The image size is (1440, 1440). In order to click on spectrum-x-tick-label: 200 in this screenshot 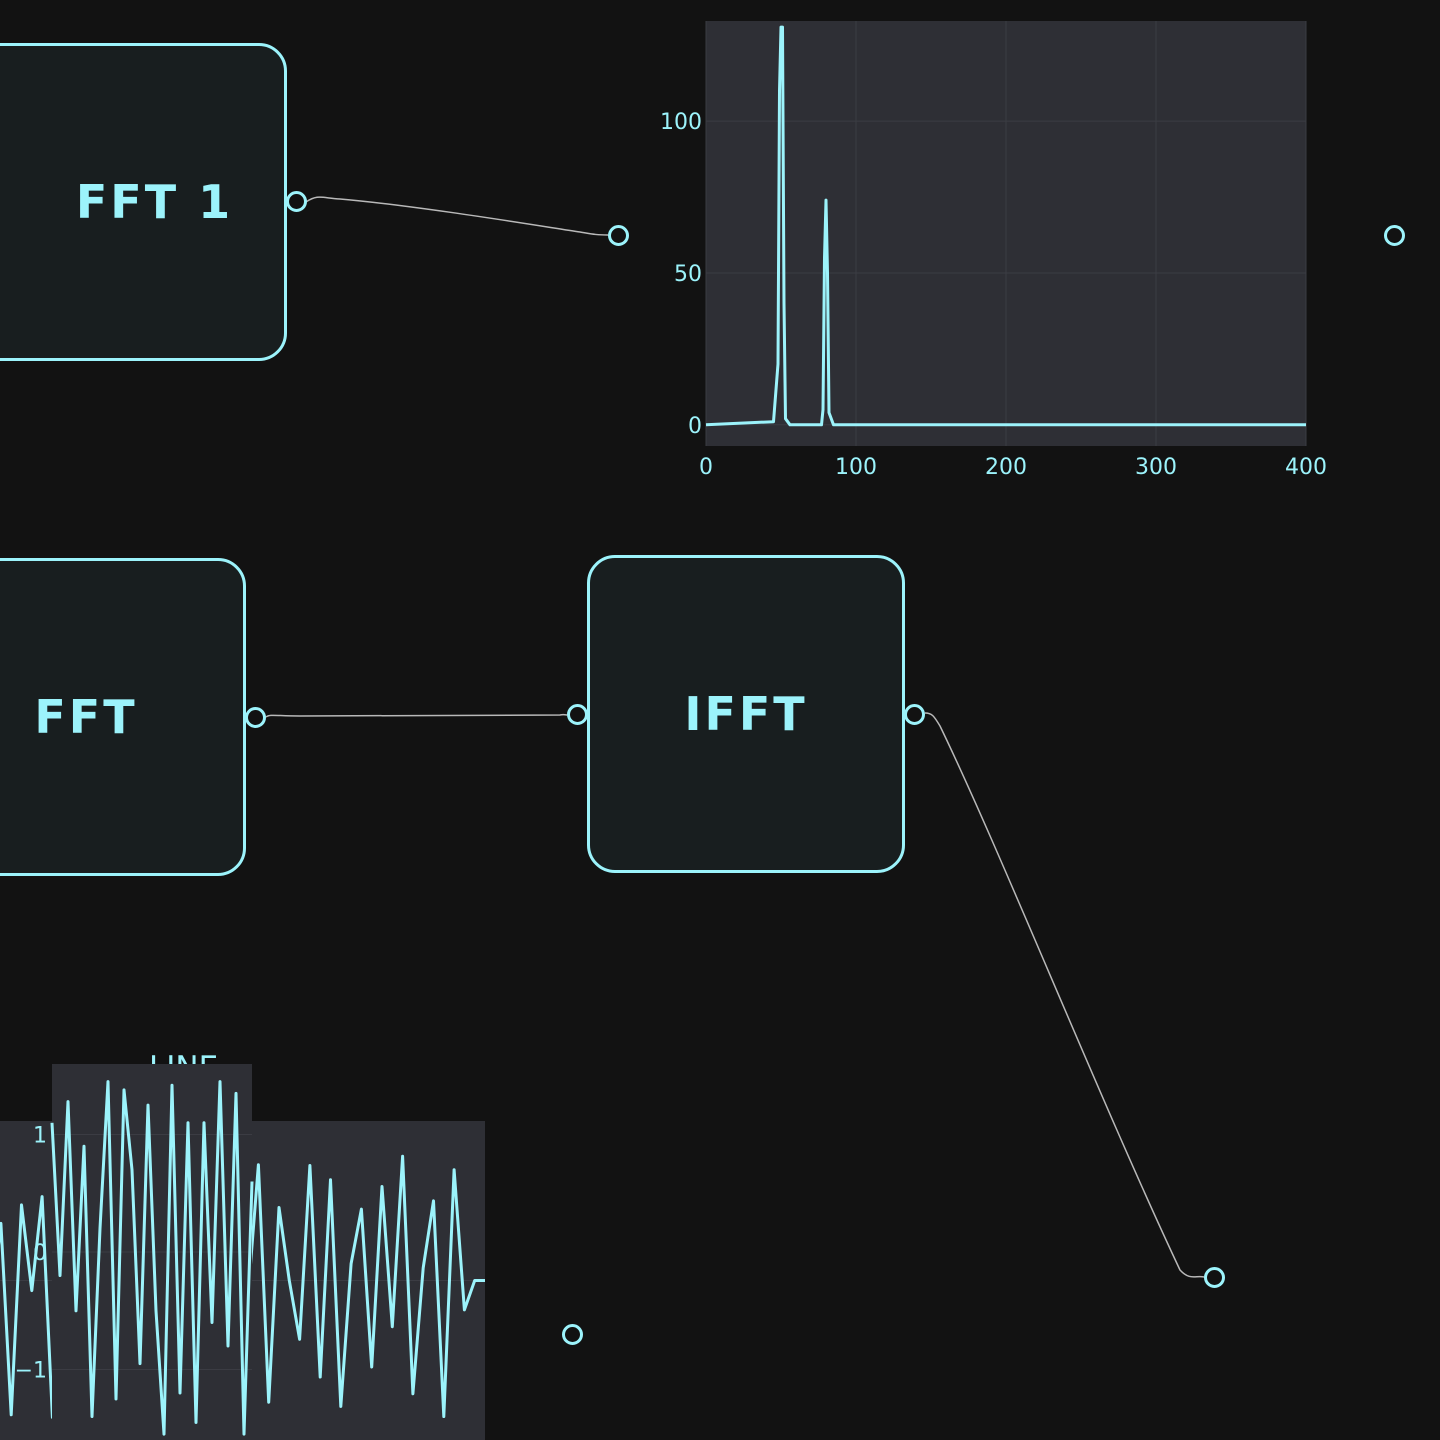, I will do `click(1006, 467)`.